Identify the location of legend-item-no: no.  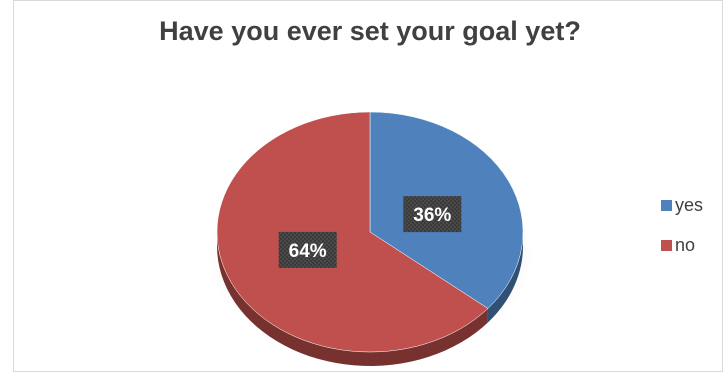
(682, 245).